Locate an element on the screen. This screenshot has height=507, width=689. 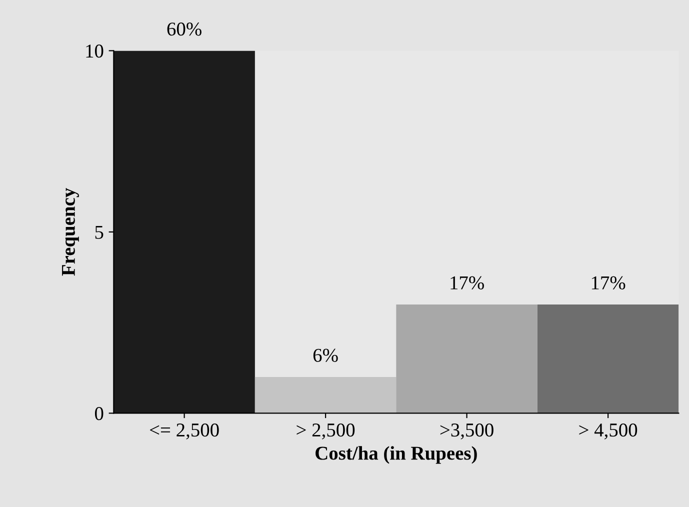
y-tick-label: 0 is located at coordinates (99, 413).